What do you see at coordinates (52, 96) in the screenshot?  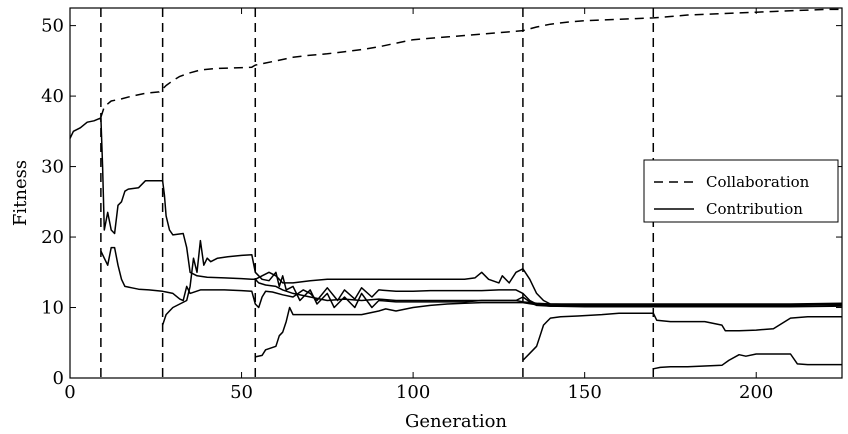 I see `y-tick-label: 40` at bounding box center [52, 96].